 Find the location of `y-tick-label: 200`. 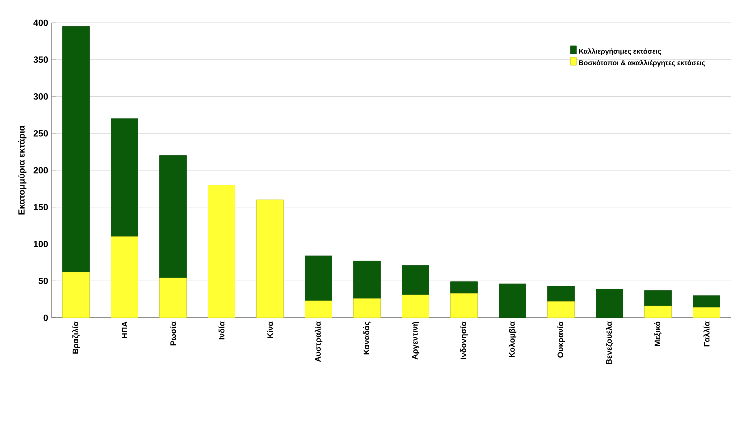

y-tick-label: 200 is located at coordinates (41, 170).